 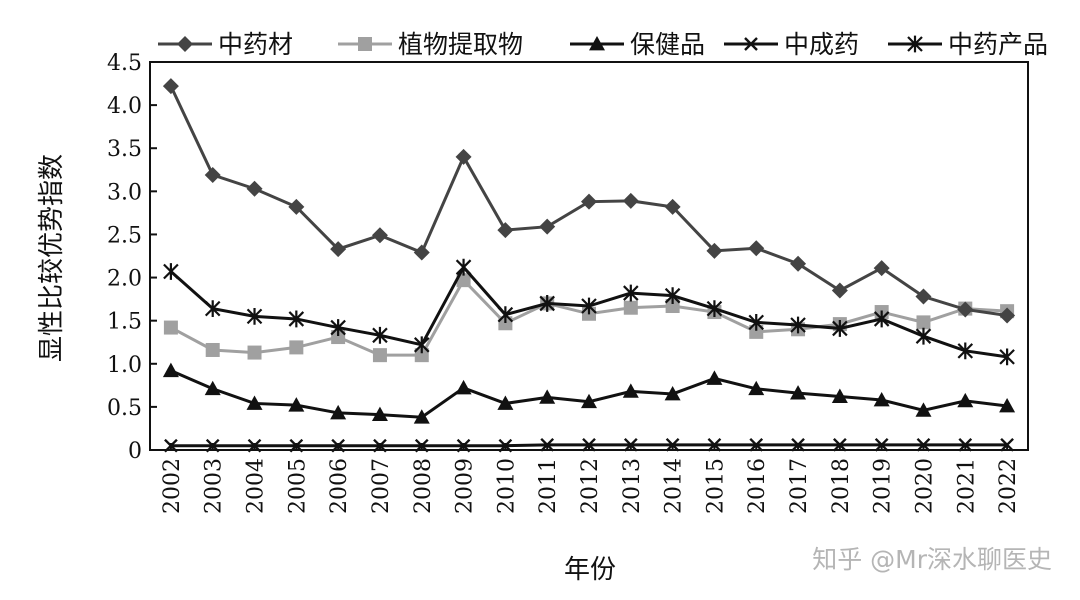 I want to click on y-axis-title: 显性比较优势指数, so click(x=52, y=258).